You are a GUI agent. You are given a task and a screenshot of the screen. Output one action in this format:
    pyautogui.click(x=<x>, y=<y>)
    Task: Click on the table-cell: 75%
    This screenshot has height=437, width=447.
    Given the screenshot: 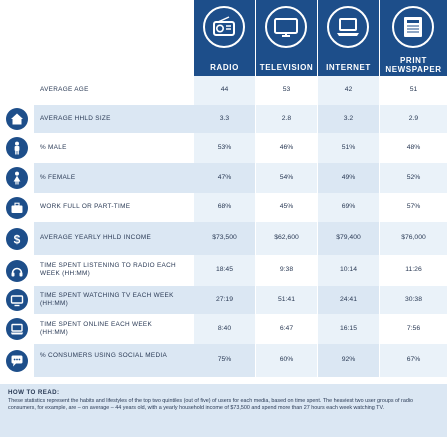 What is the action you would take?
    pyautogui.click(x=224, y=359)
    